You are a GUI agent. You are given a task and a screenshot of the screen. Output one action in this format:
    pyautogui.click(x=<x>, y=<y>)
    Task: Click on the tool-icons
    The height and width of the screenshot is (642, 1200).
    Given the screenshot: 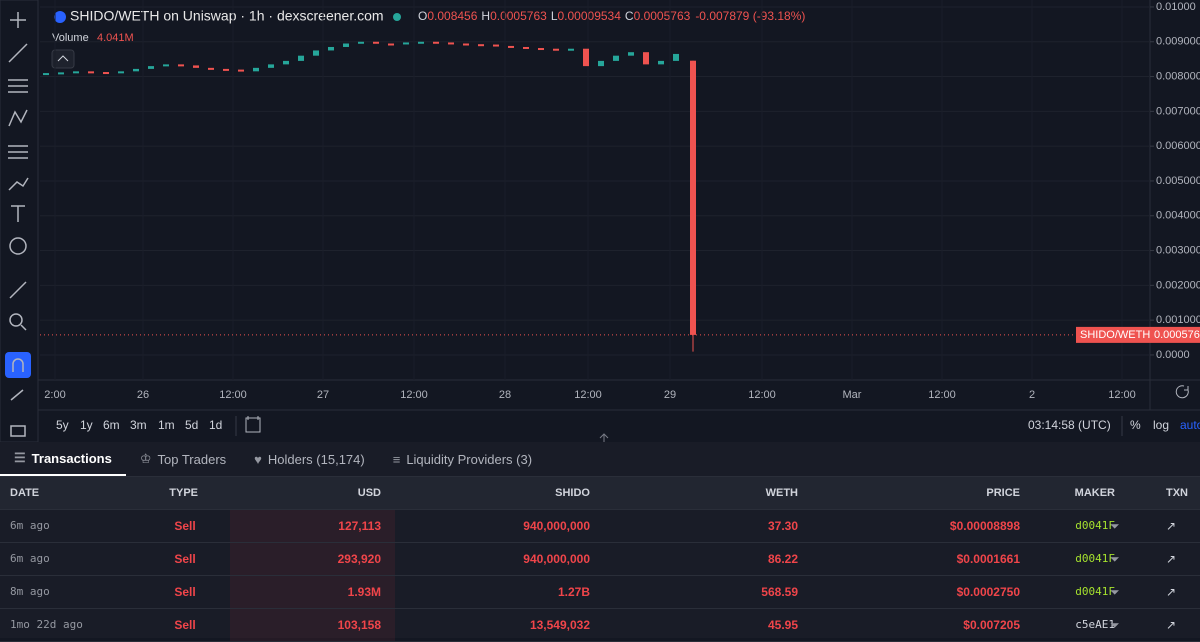 What is the action you would take?
    pyautogui.click(x=18, y=224)
    